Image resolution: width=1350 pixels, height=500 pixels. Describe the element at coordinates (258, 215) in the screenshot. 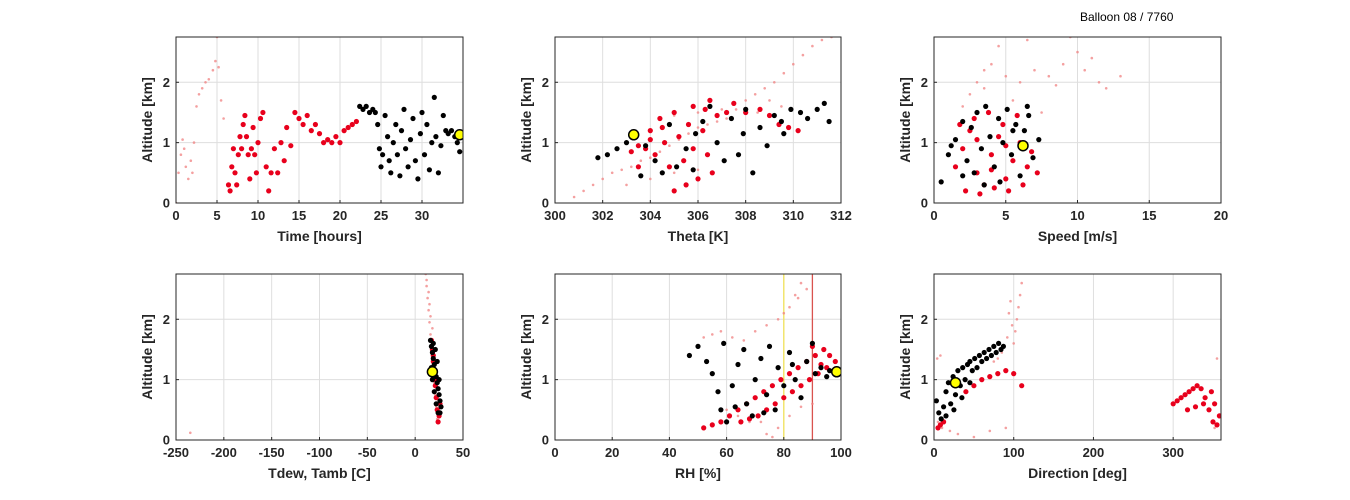

I see `x-tick-label: 10` at that location.